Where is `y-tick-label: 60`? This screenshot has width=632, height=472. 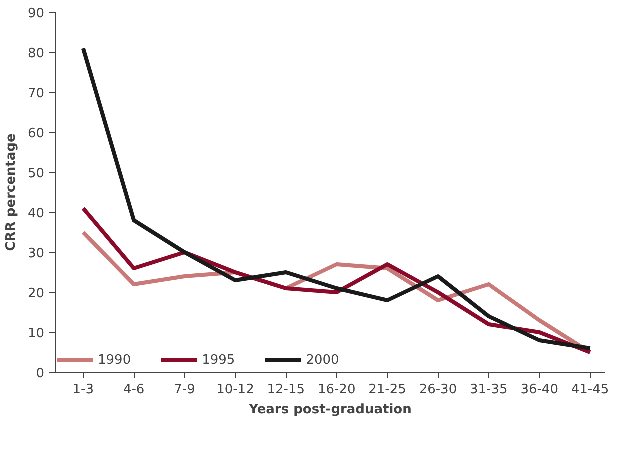 y-tick-label: 60 is located at coordinates (36, 134).